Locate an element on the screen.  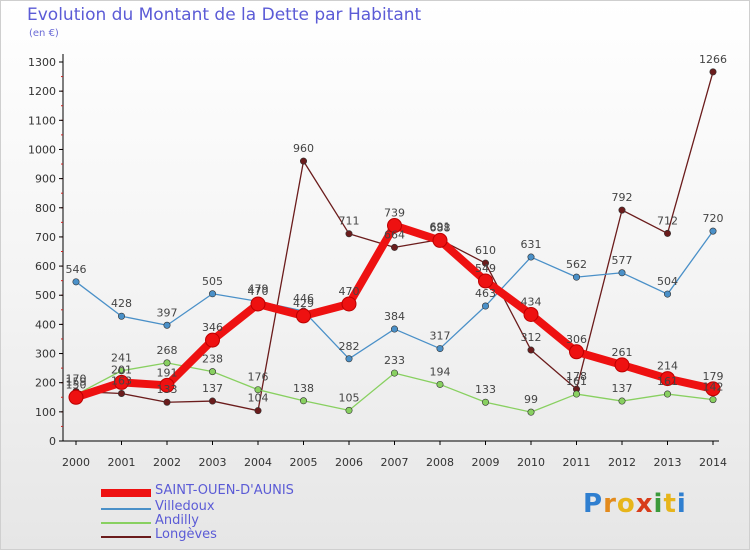
x-tick-label: 2003 is located at coordinates (213, 462).